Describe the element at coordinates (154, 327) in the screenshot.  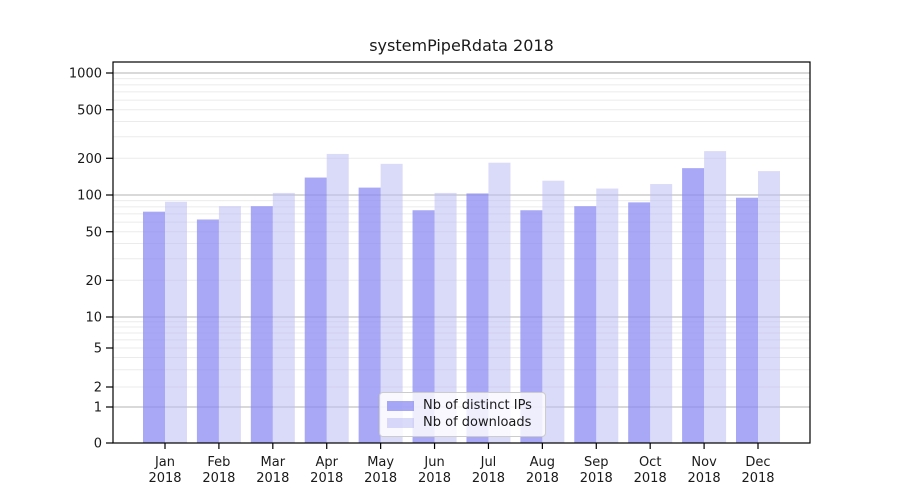
I see `bar-ips-jan` at that location.